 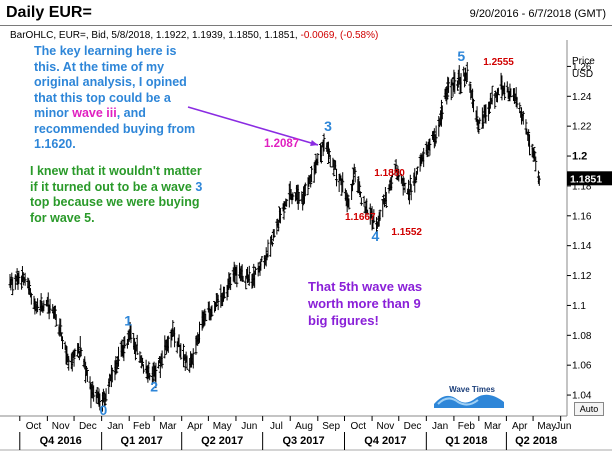 What do you see at coordinates (154, 387) in the screenshot?
I see `wave-label-2: 2` at bounding box center [154, 387].